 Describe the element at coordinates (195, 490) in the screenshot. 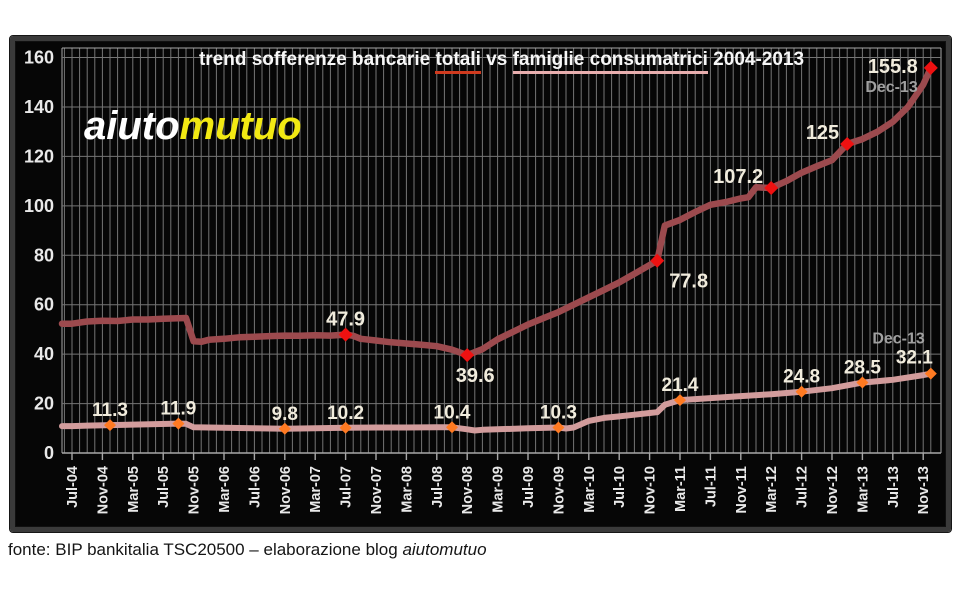

I see `x-axis-tick-label: Nov-05` at that location.